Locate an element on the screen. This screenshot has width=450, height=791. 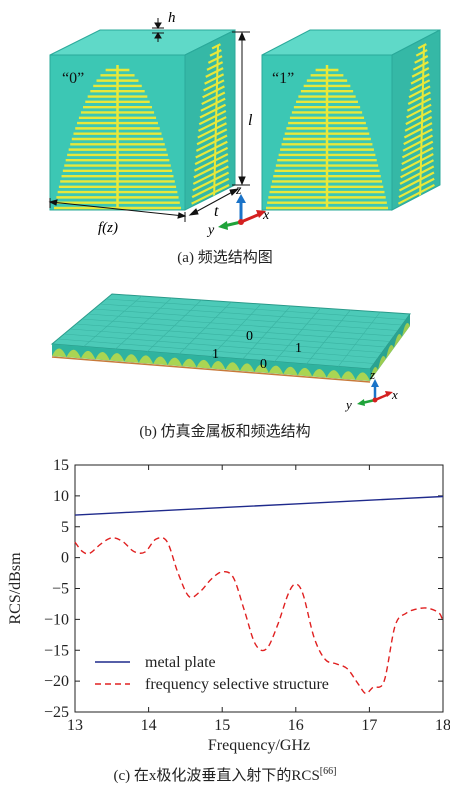
axes-triad-a is located at coordinates (242, 212).